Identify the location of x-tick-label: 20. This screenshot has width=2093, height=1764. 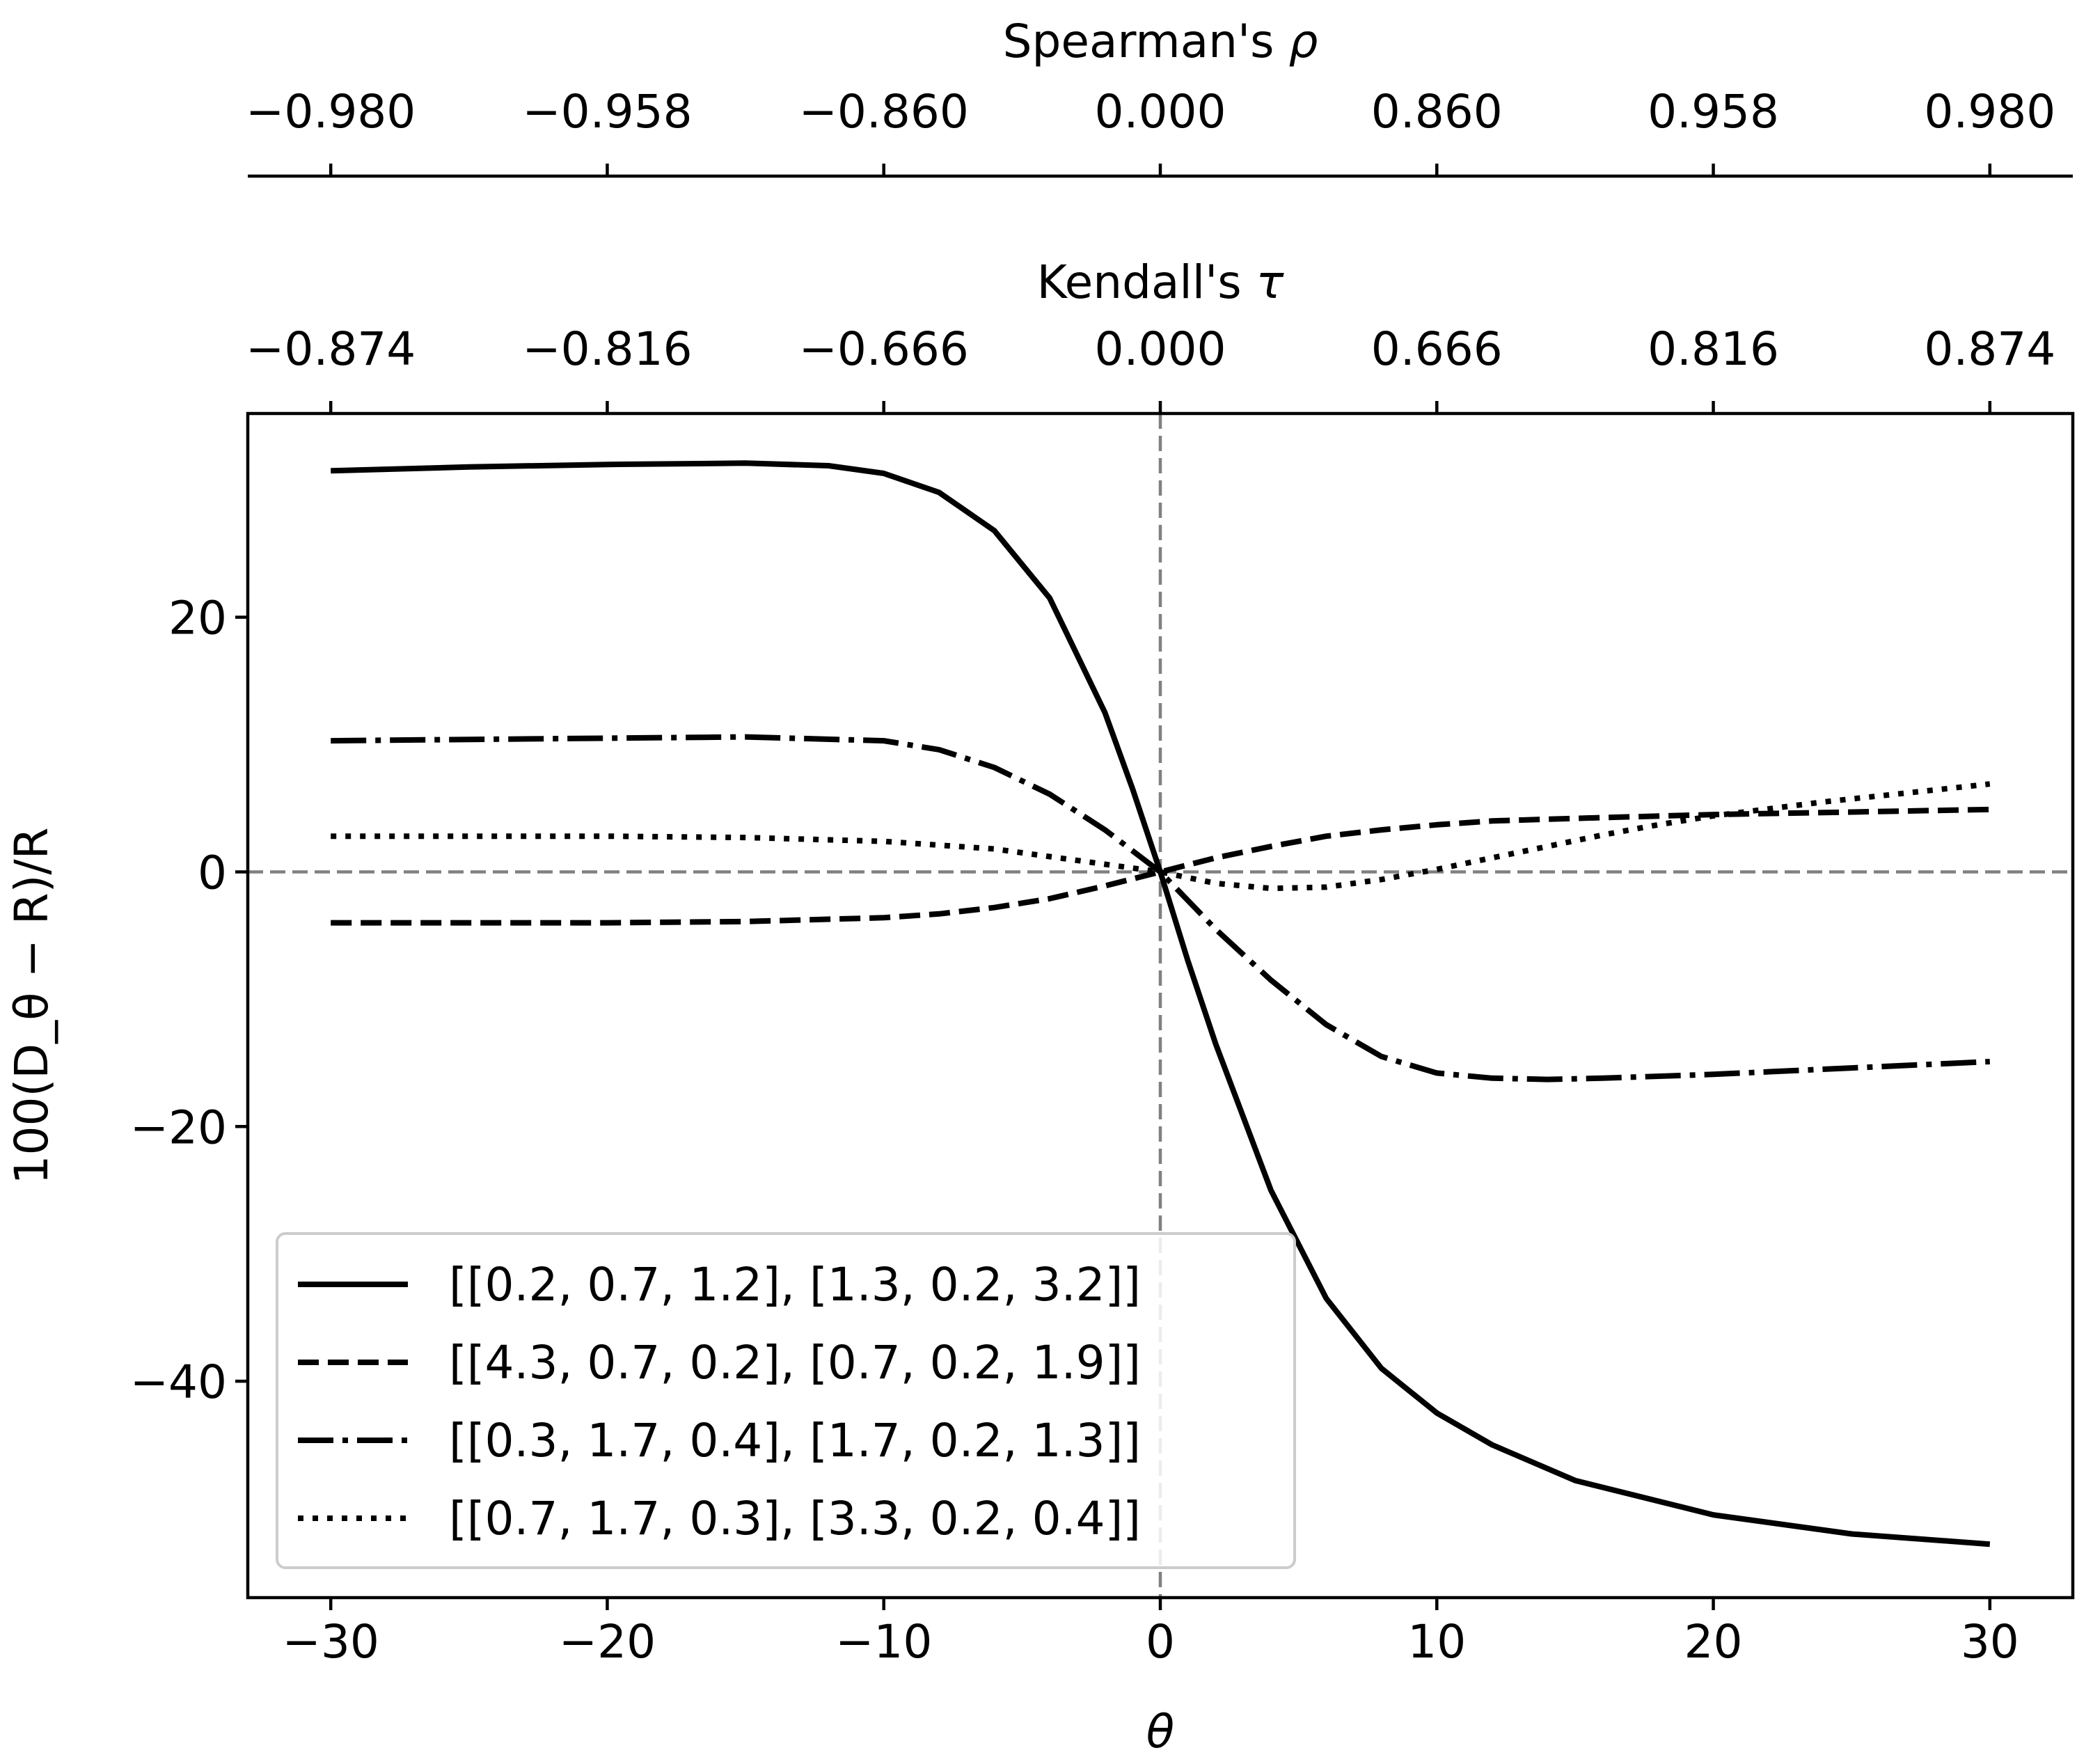
(1713, 1642).